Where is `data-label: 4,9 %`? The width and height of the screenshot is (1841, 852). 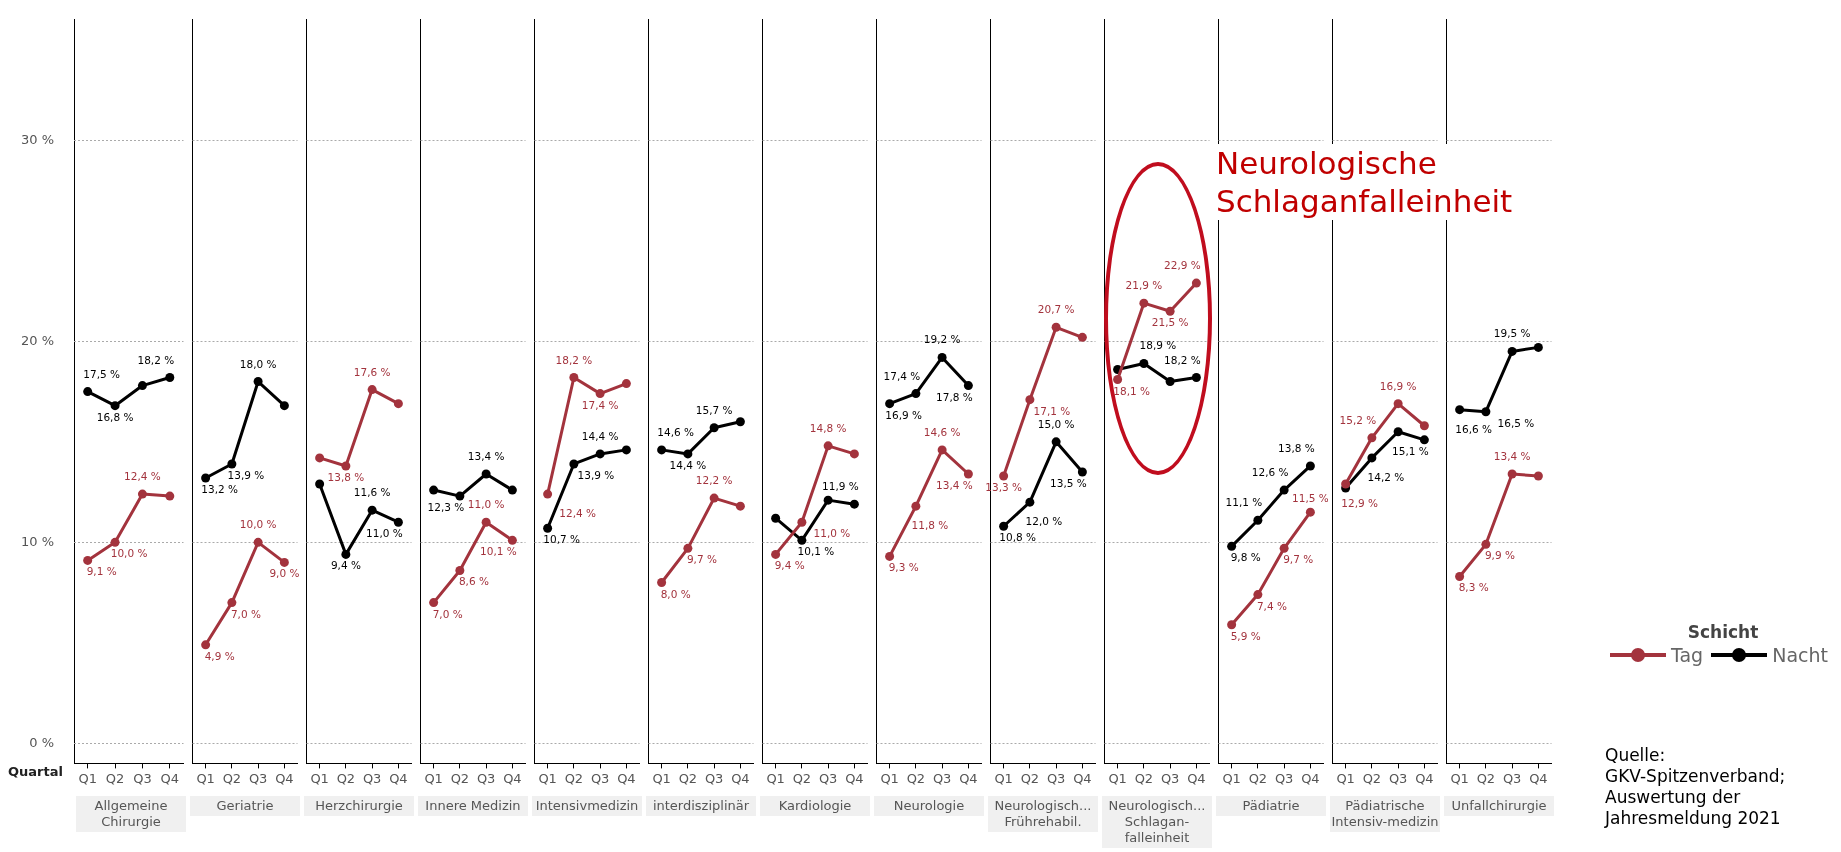 data-label: 4,9 % is located at coordinates (219, 655).